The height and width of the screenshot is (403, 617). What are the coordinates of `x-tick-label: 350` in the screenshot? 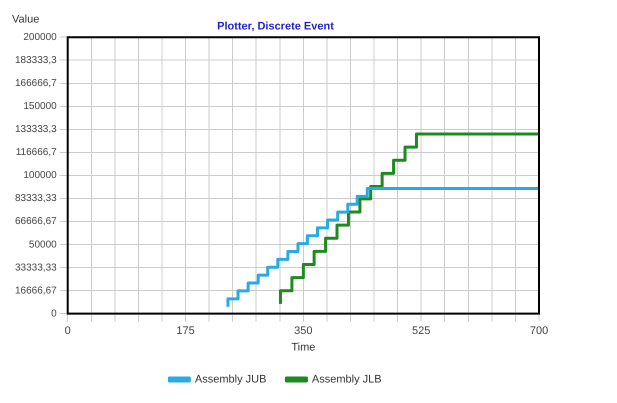 It's located at (303, 331).